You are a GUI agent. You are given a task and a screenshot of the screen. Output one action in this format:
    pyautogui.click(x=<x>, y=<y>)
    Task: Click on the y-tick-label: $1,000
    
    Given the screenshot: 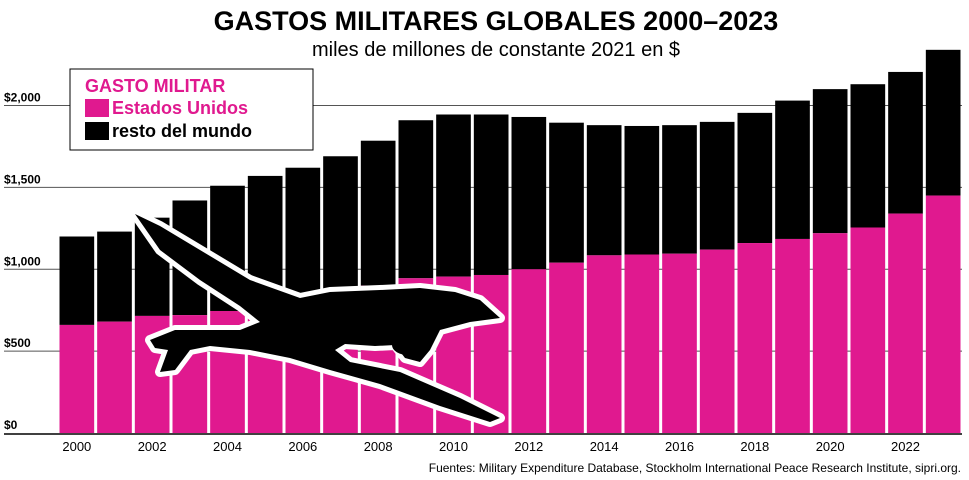 What is the action you would take?
    pyautogui.click(x=22, y=261)
    